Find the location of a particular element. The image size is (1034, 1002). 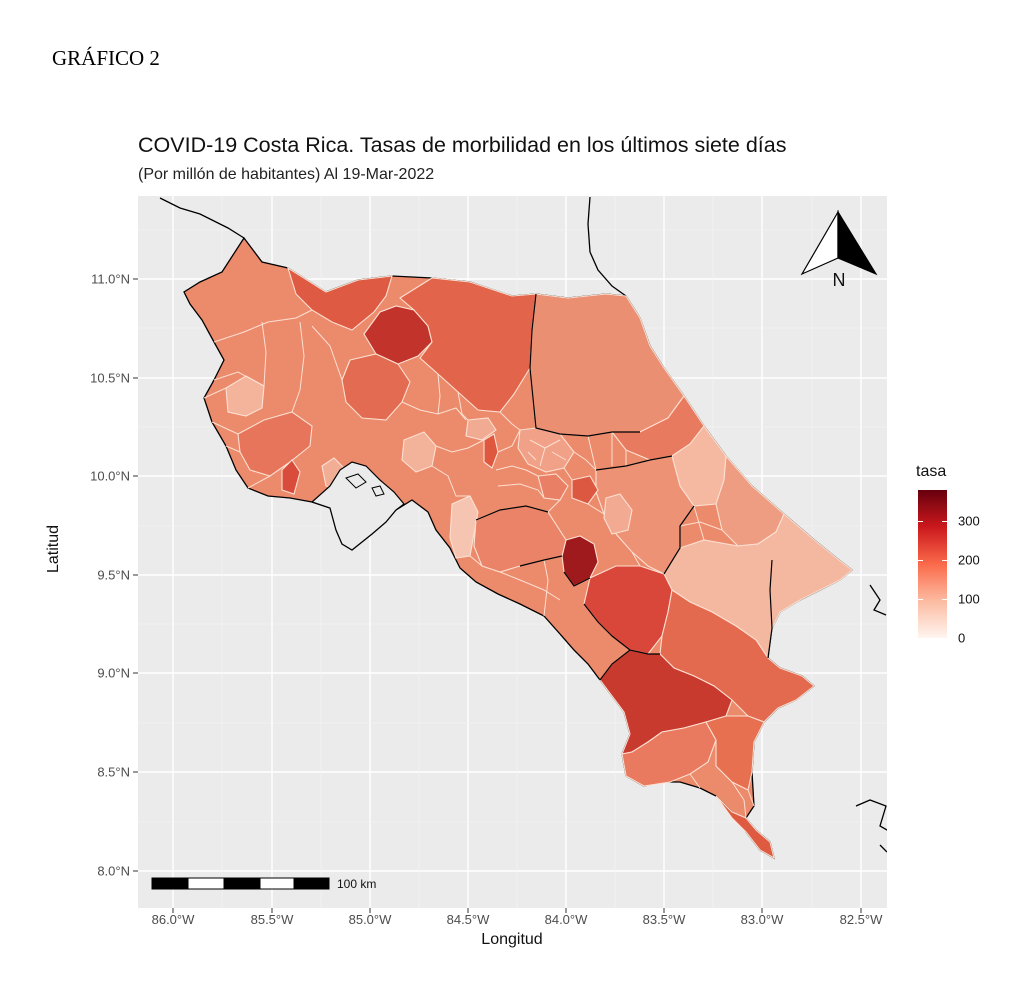

legend-tick-label: 100 is located at coordinates (969, 599).